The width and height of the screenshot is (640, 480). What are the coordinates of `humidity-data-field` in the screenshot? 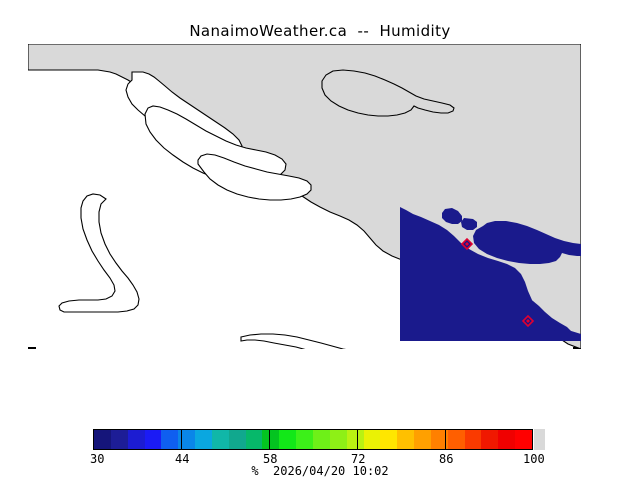 It's located at (490, 274).